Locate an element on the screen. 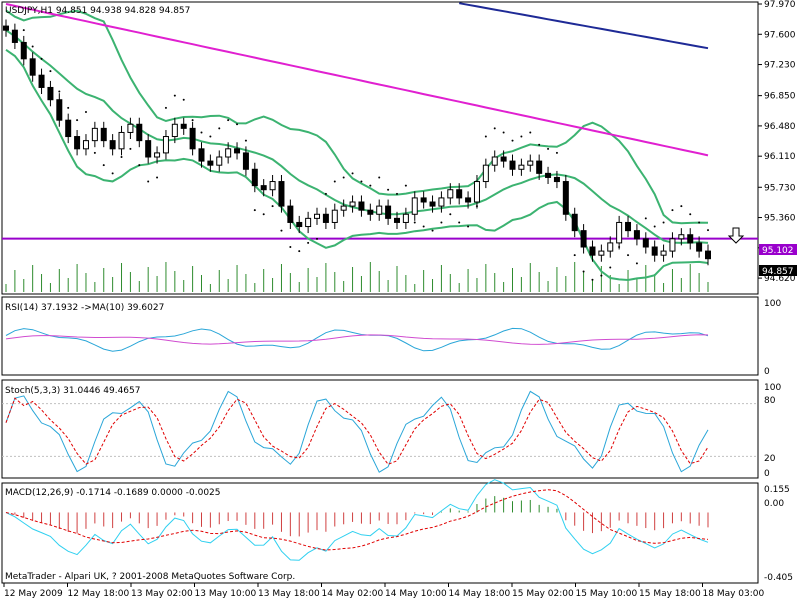  time-tick-label: 15 May 18:00 is located at coordinates (670, 594).